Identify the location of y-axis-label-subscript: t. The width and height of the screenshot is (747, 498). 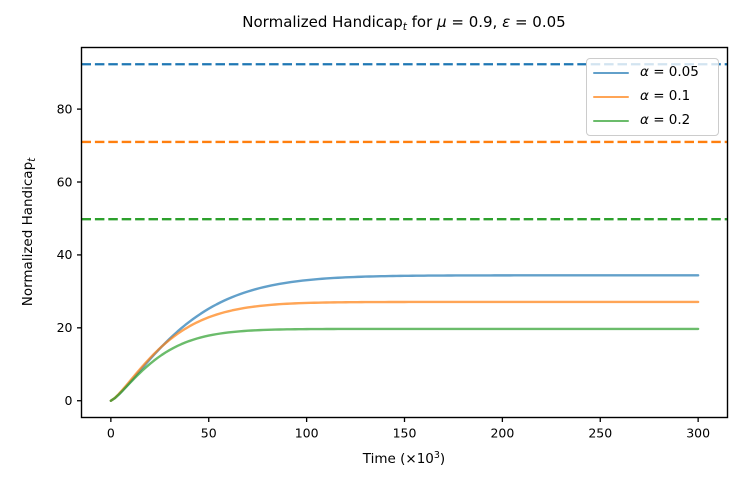
(32, 159).